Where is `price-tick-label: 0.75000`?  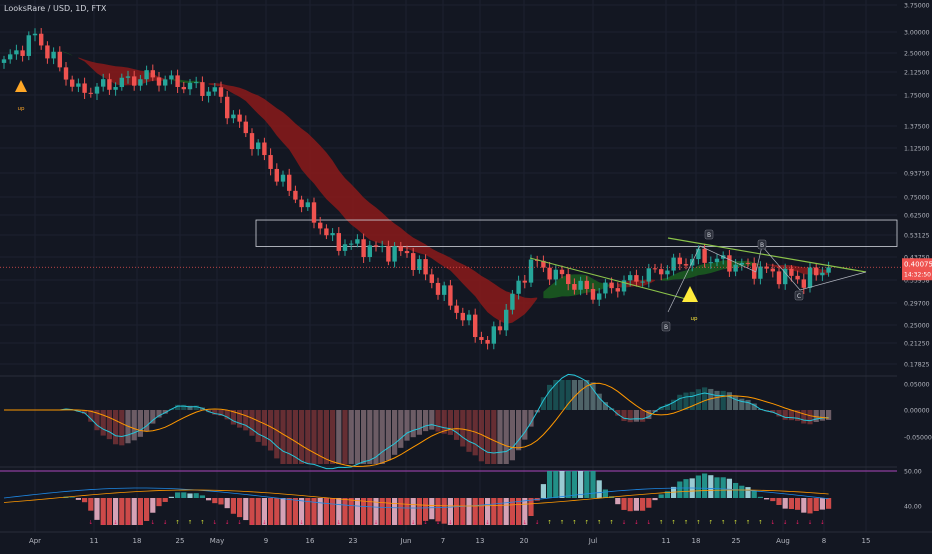 price-tick-label: 0.75000 is located at coordinates (917, 198).